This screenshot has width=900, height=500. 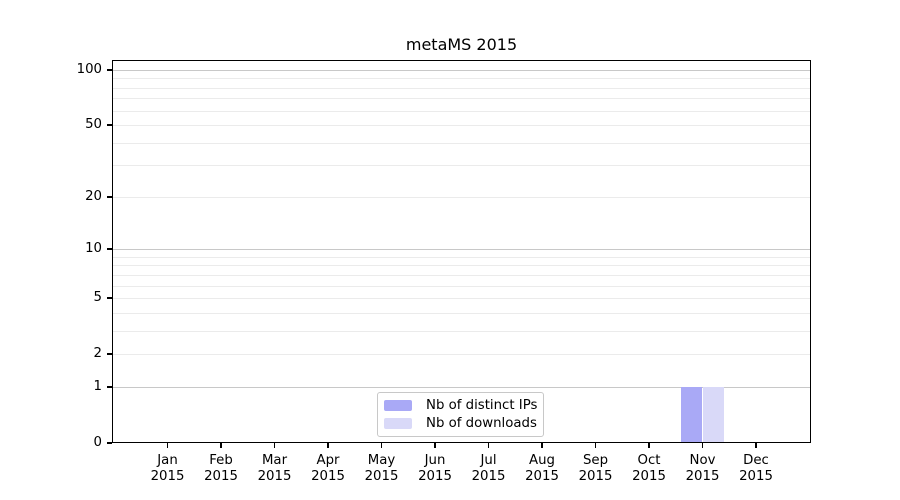 I want to click on x-tick-label-month: Nov, so click(x=702, y=460).